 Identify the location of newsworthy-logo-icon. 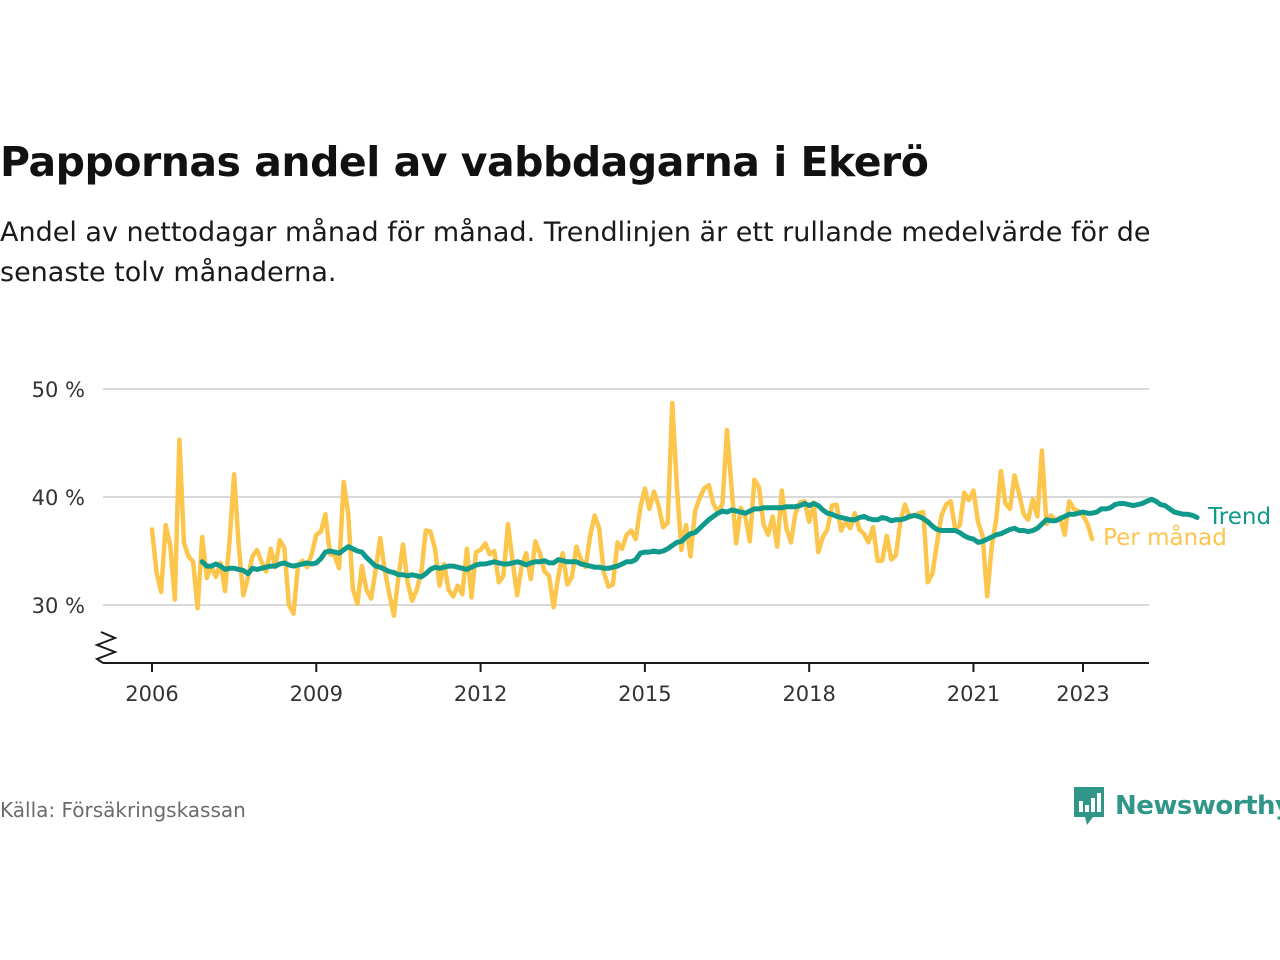
(1089, 806).